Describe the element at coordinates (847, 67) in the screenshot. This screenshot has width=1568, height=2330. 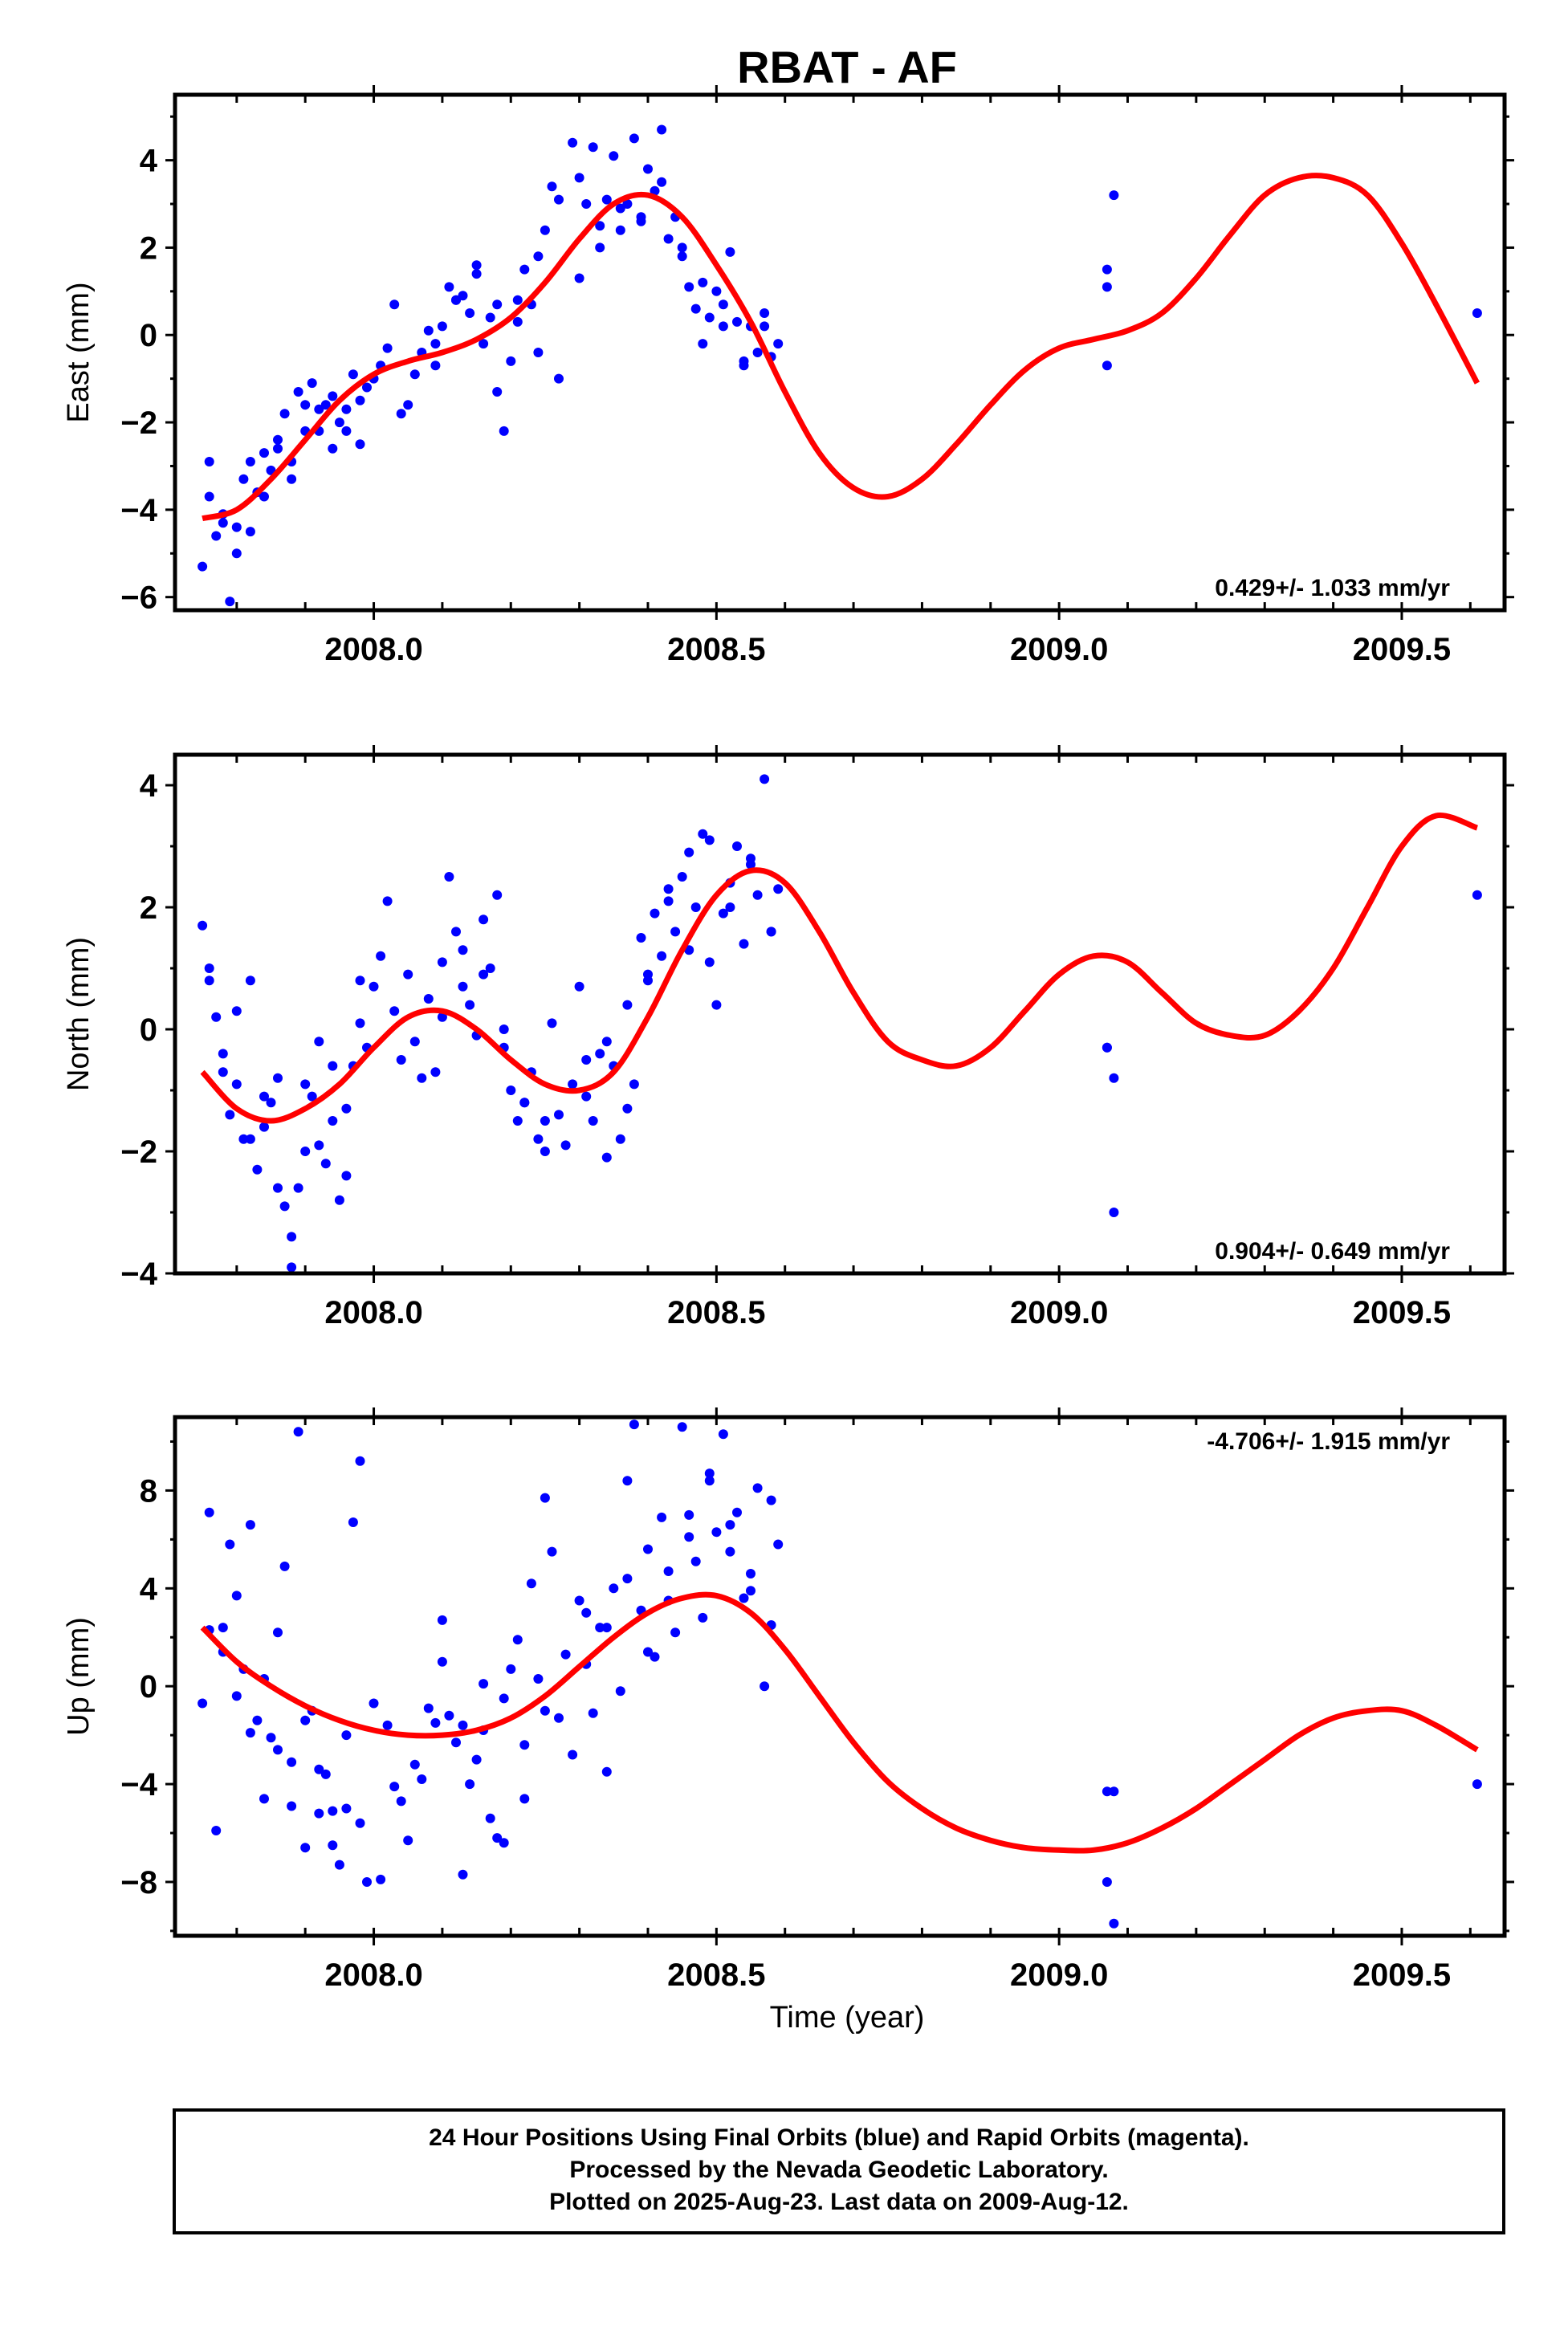
I see `figure-title: RBAT - AF` at that location.